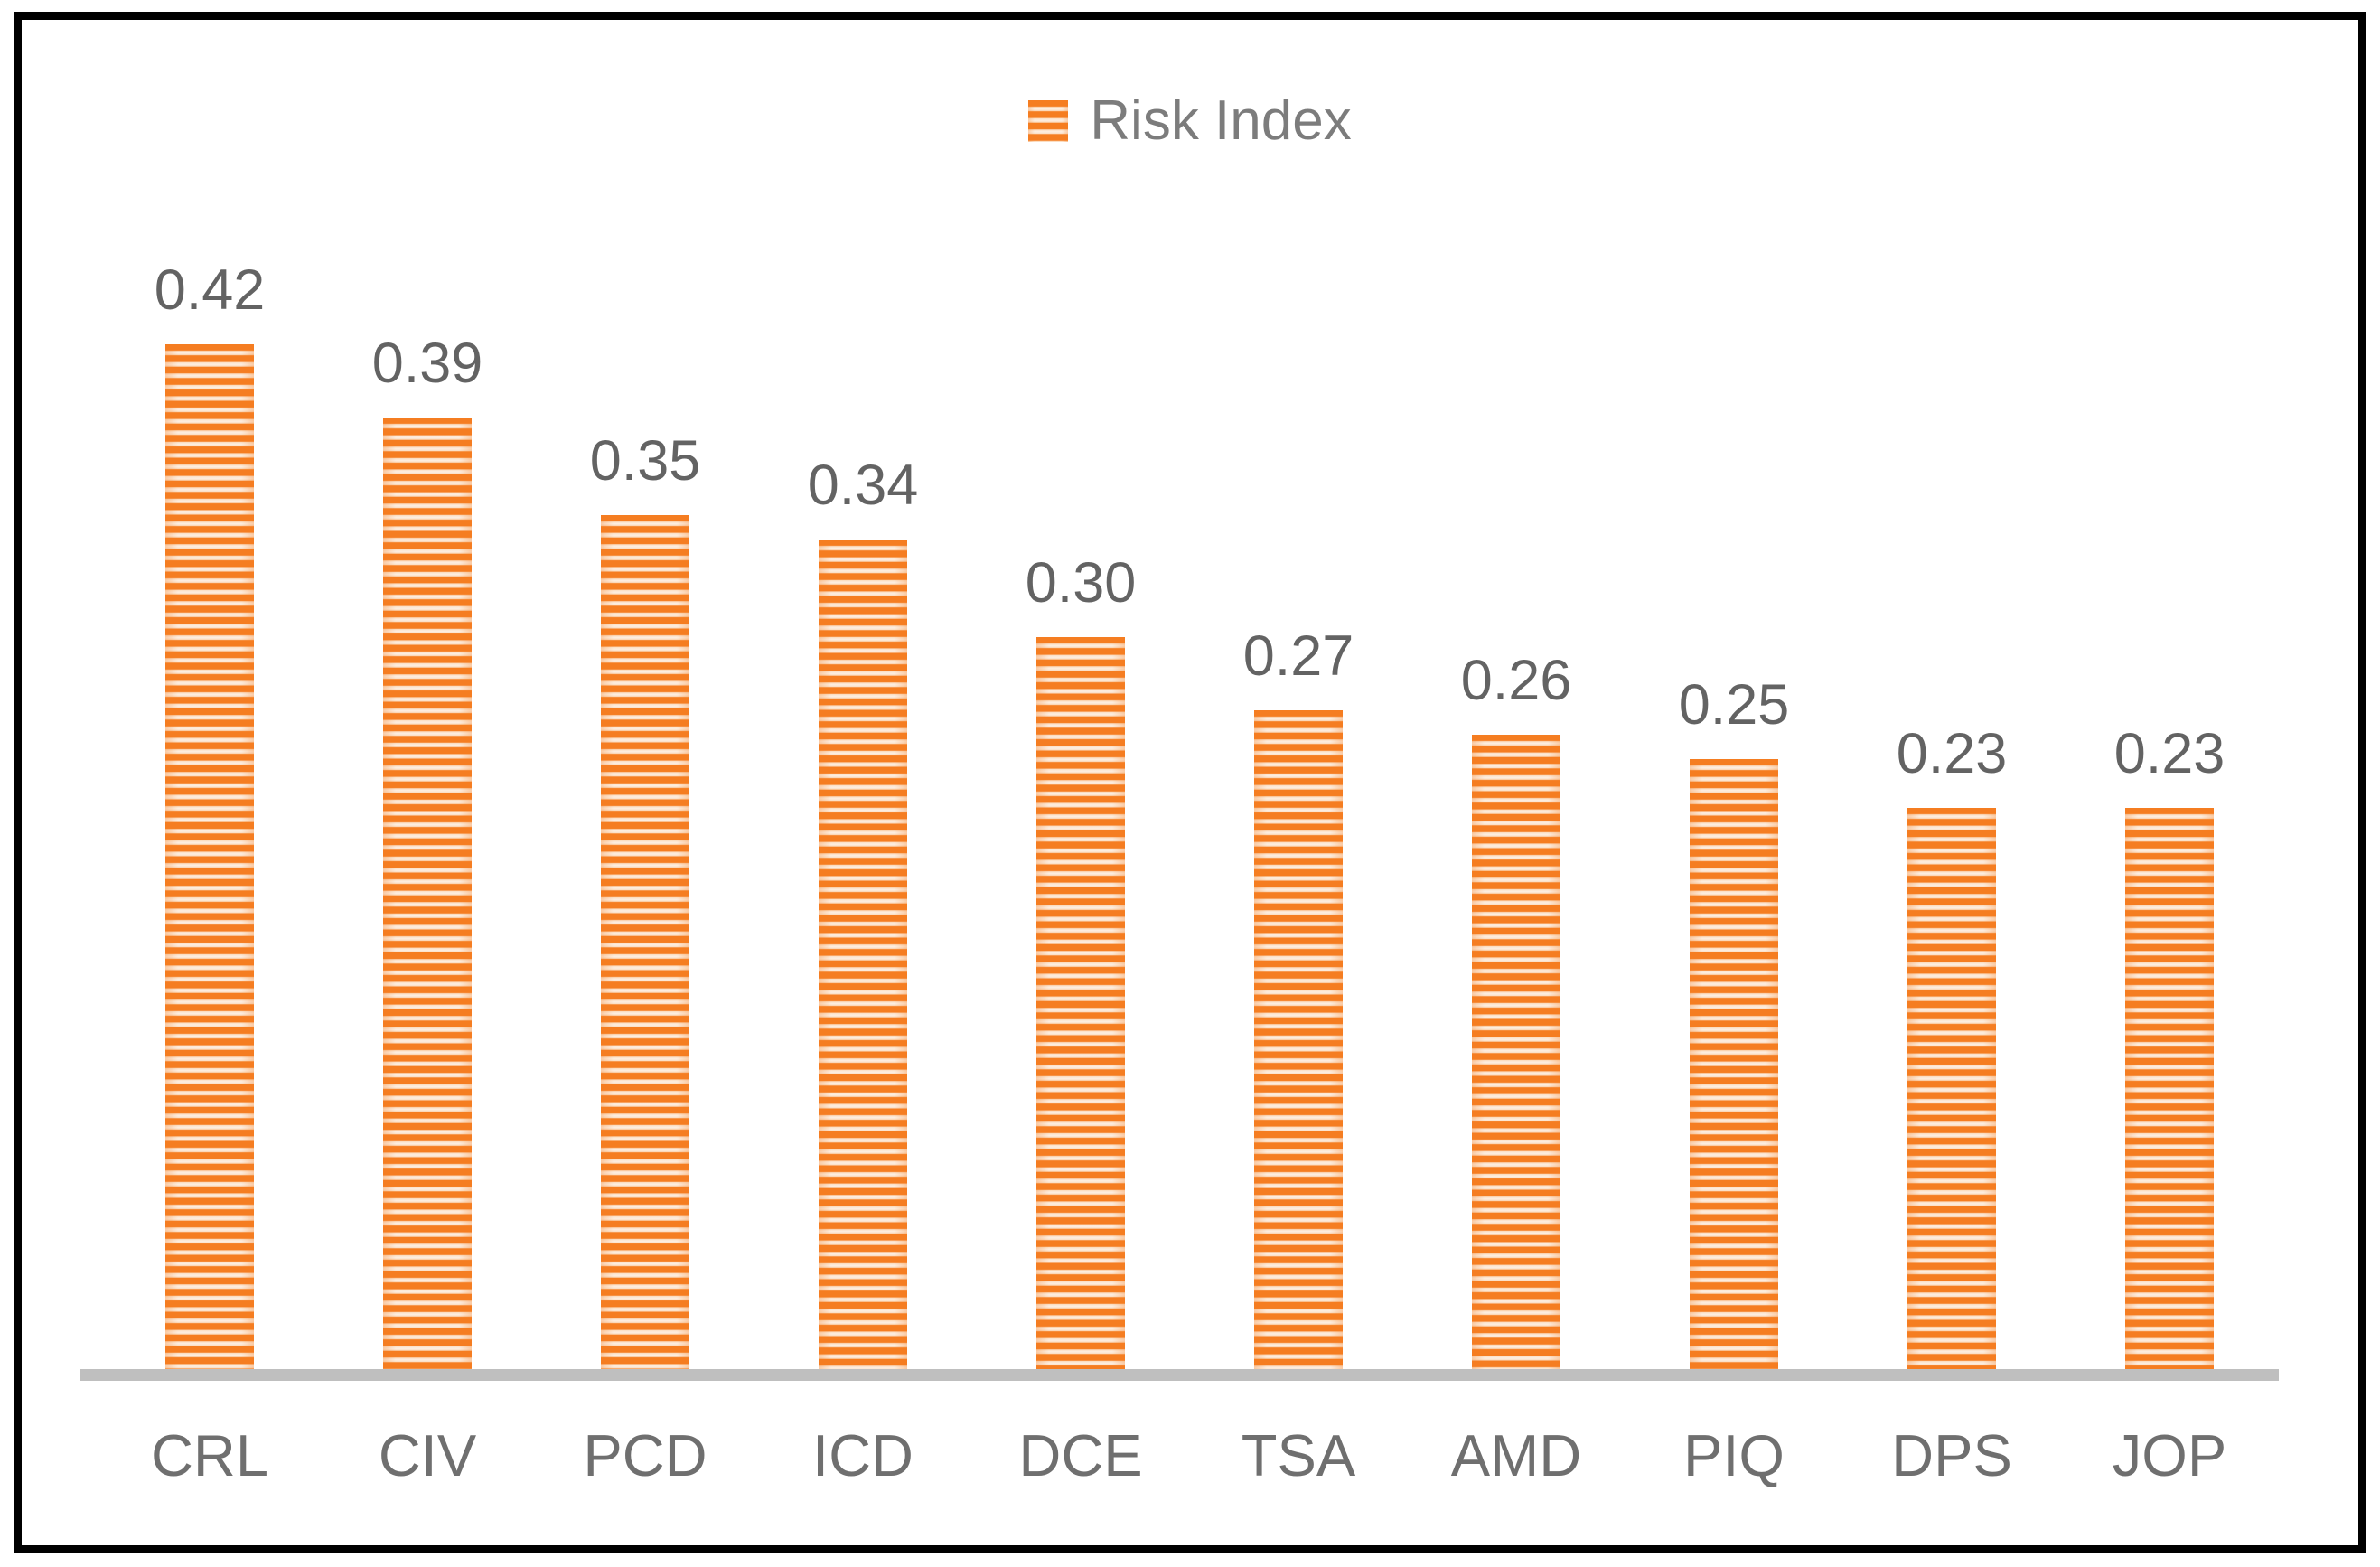 This screenshot has width=2380, height=1567. I want to click on bar-icd, so click(863, 954).